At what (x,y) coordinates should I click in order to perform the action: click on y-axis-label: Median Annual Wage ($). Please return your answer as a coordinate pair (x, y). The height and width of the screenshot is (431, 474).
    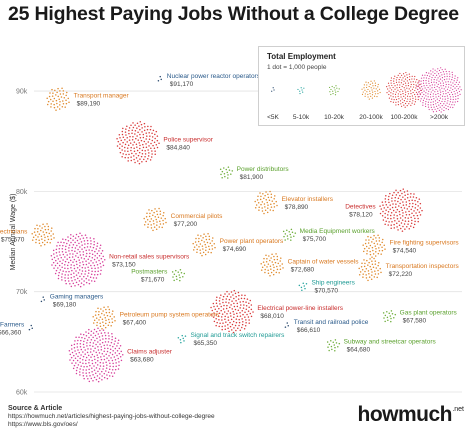
    Looking at the image, I should click on (13, 232).